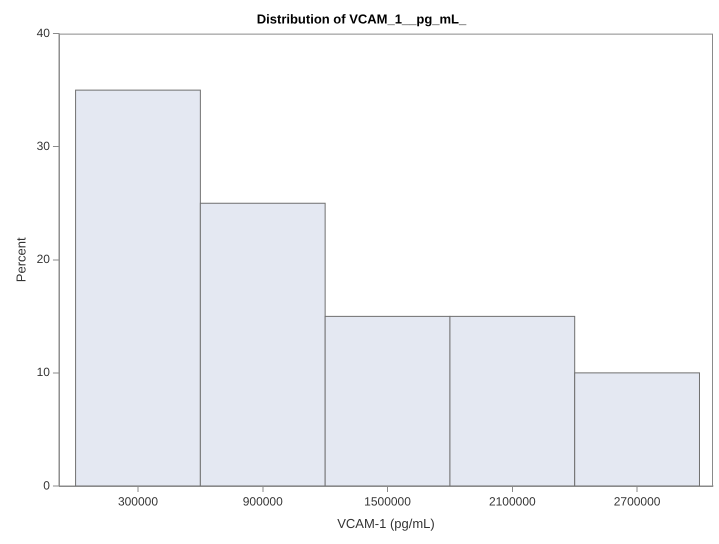 Image resolution: width=719 pixels, height=544 pixels. What do you see at coordinates (637, 501) in the screenshot?
I see `x-tick-label: 2700000` at bounding box center [637, 501].